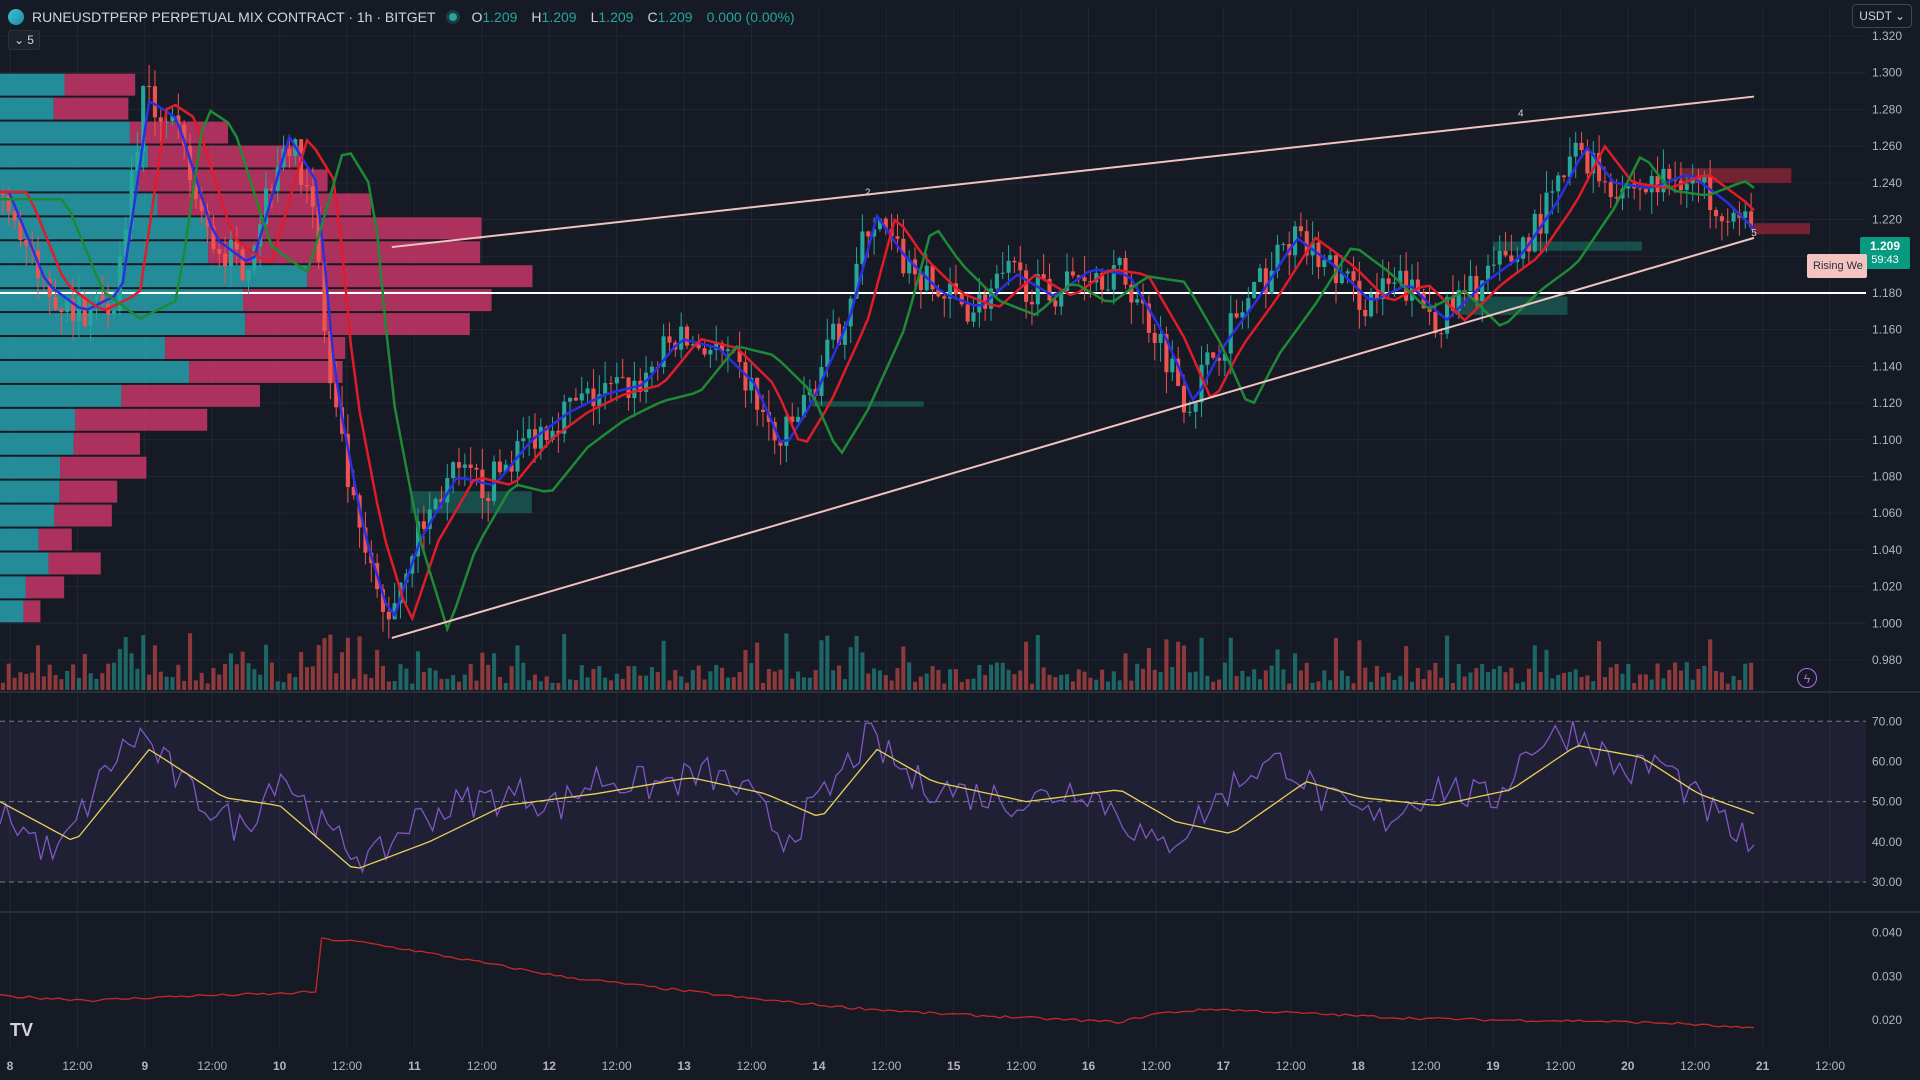 The width and height of the screenshot is (1920, 1080). What do you see at coordinates (1887, 623) in the screenshot?
I see `price-tick-label: 1.000` at bounding box center [1887, 623].